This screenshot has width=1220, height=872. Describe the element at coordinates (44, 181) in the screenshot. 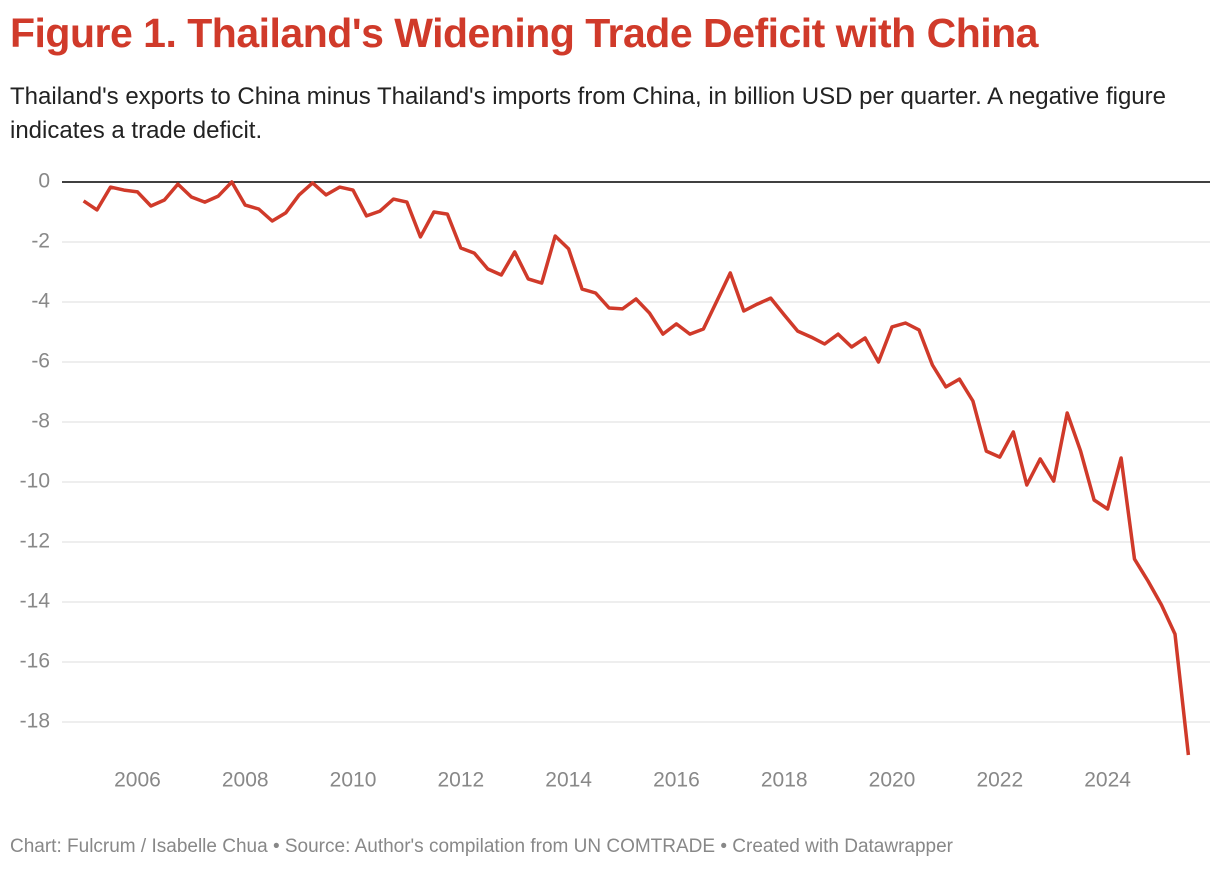

I see `y-tick-label: 0` at that location.